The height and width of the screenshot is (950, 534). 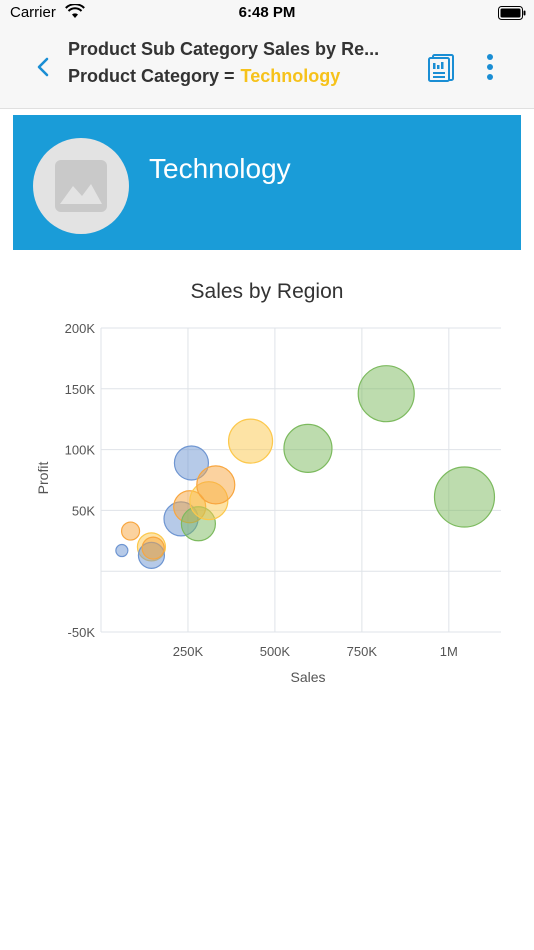 What do you see at coordinates (80, 389) in the screenshot?
I see `y-tick-label: 150K` at bounding box center [80, 389].